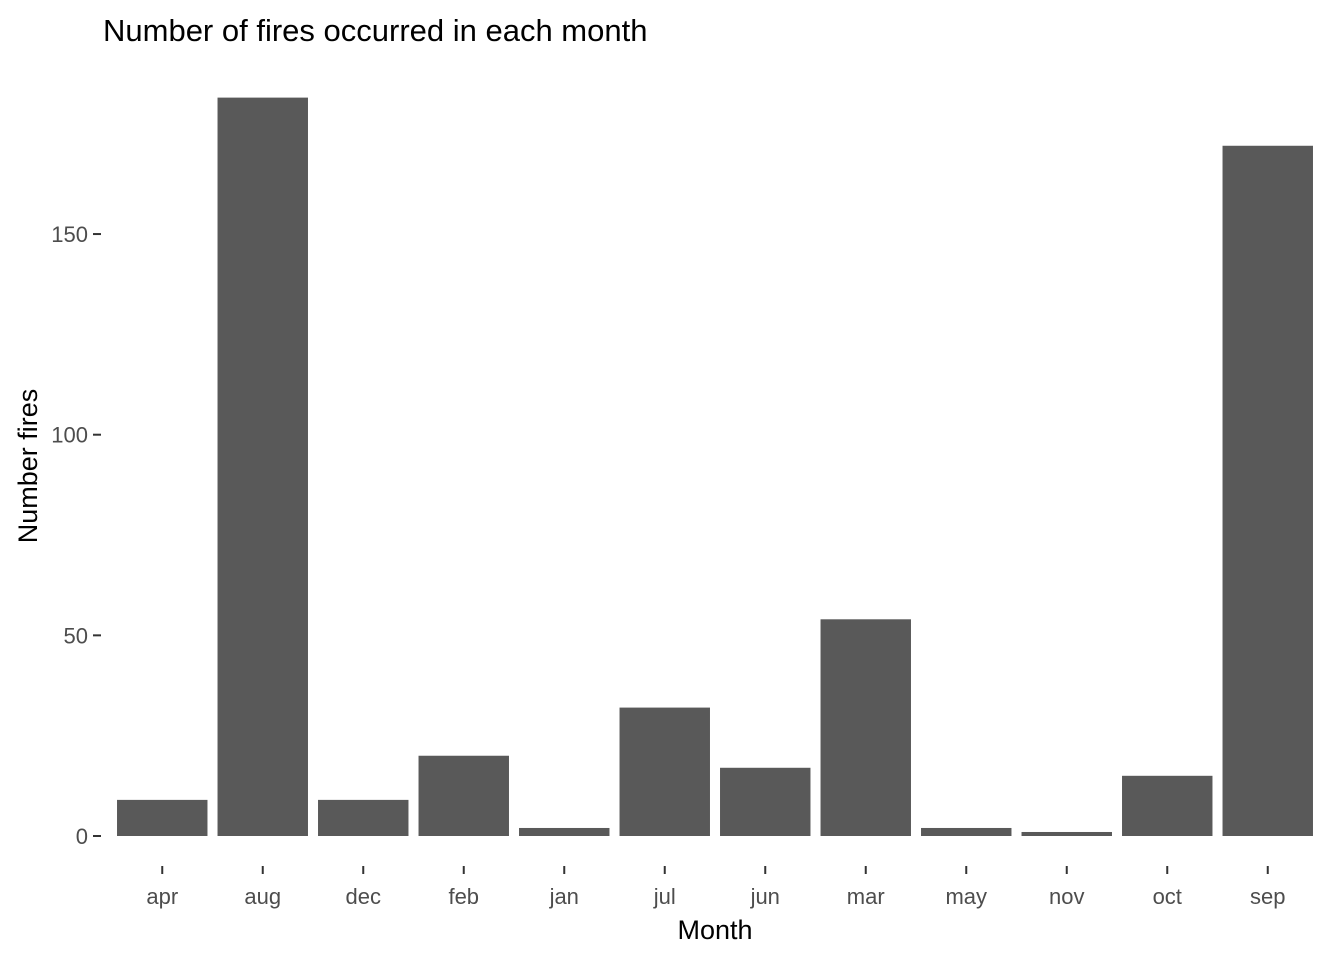 The image size is (1344, 960). I want to click on bar-aug, so click(262, 466).